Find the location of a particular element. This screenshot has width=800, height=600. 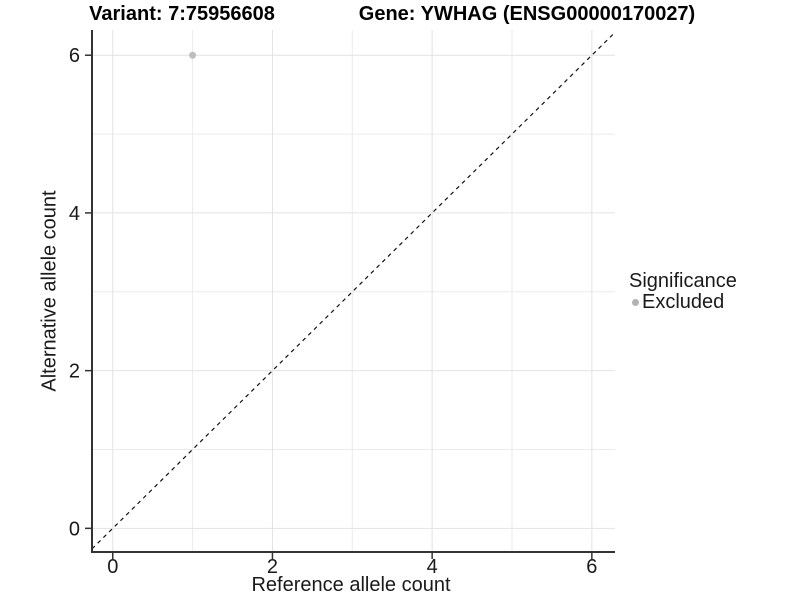

x-tick-label: 6 is located at coordinates (591, 567).